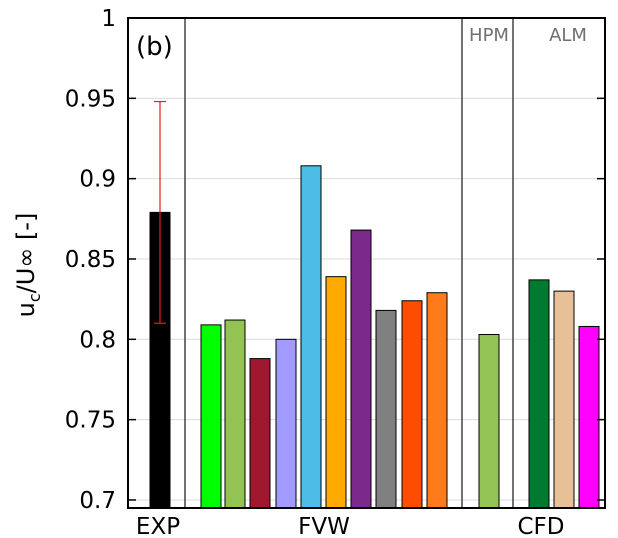  What do you see at coordinates (97, 501) in the screenshot?
I see `y-tick-label: 0.7` at bounding box center [97, 501].